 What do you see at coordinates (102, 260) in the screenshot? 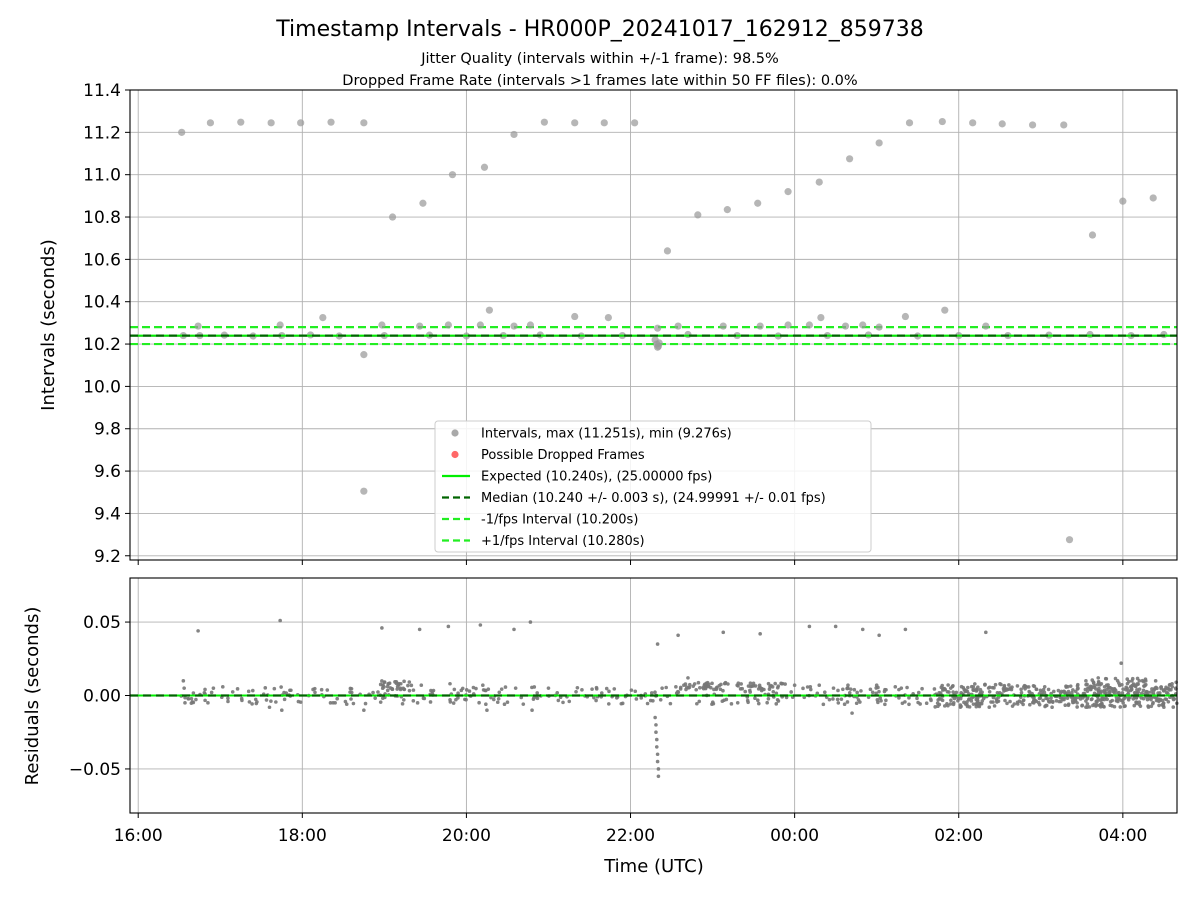
I see `y-tick-label: 10.6` at bounding box center [102, 260].